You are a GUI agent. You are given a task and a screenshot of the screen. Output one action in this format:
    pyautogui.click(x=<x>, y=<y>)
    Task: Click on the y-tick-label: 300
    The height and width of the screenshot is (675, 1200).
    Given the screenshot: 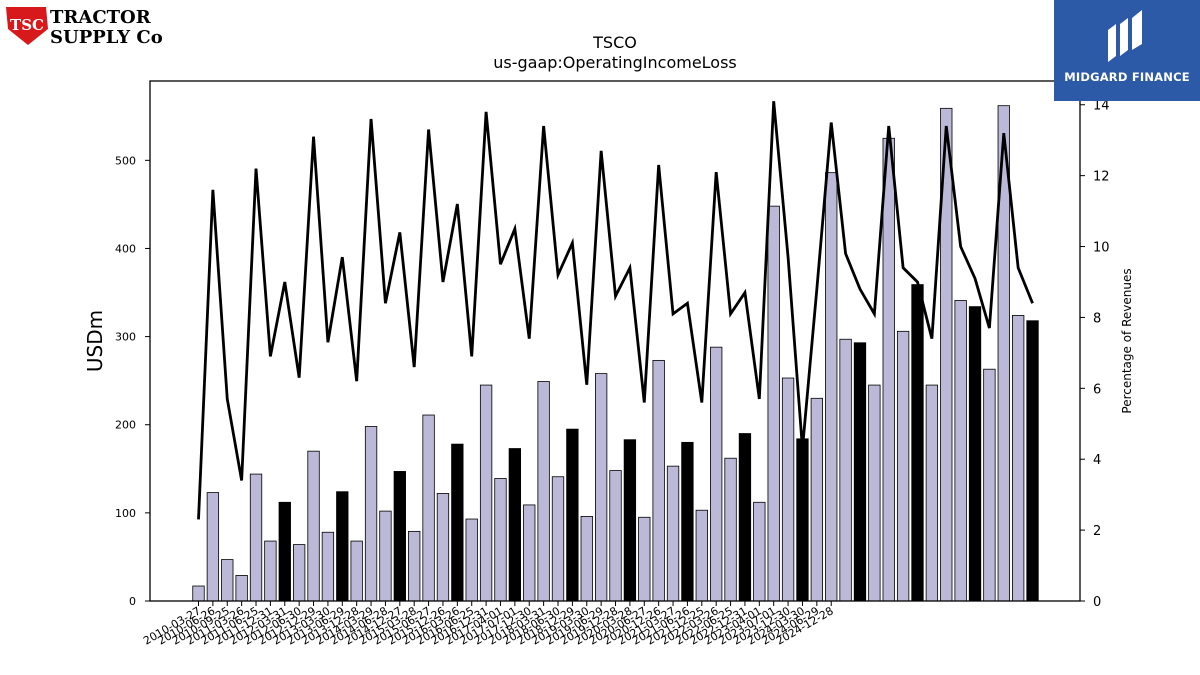 What is the action you would take?
    pyautogui.click(x=125, y=337)
    